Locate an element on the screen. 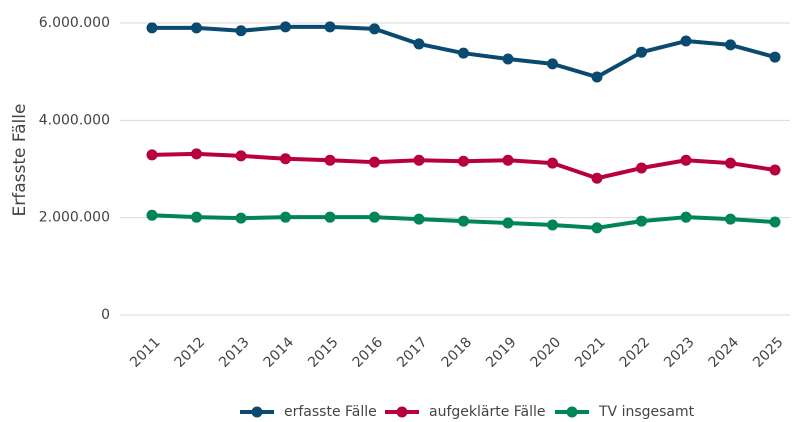 The height and width of the screenshot is (422, 795). x-tick-label: 2023 is located at coordinates (679, 352).